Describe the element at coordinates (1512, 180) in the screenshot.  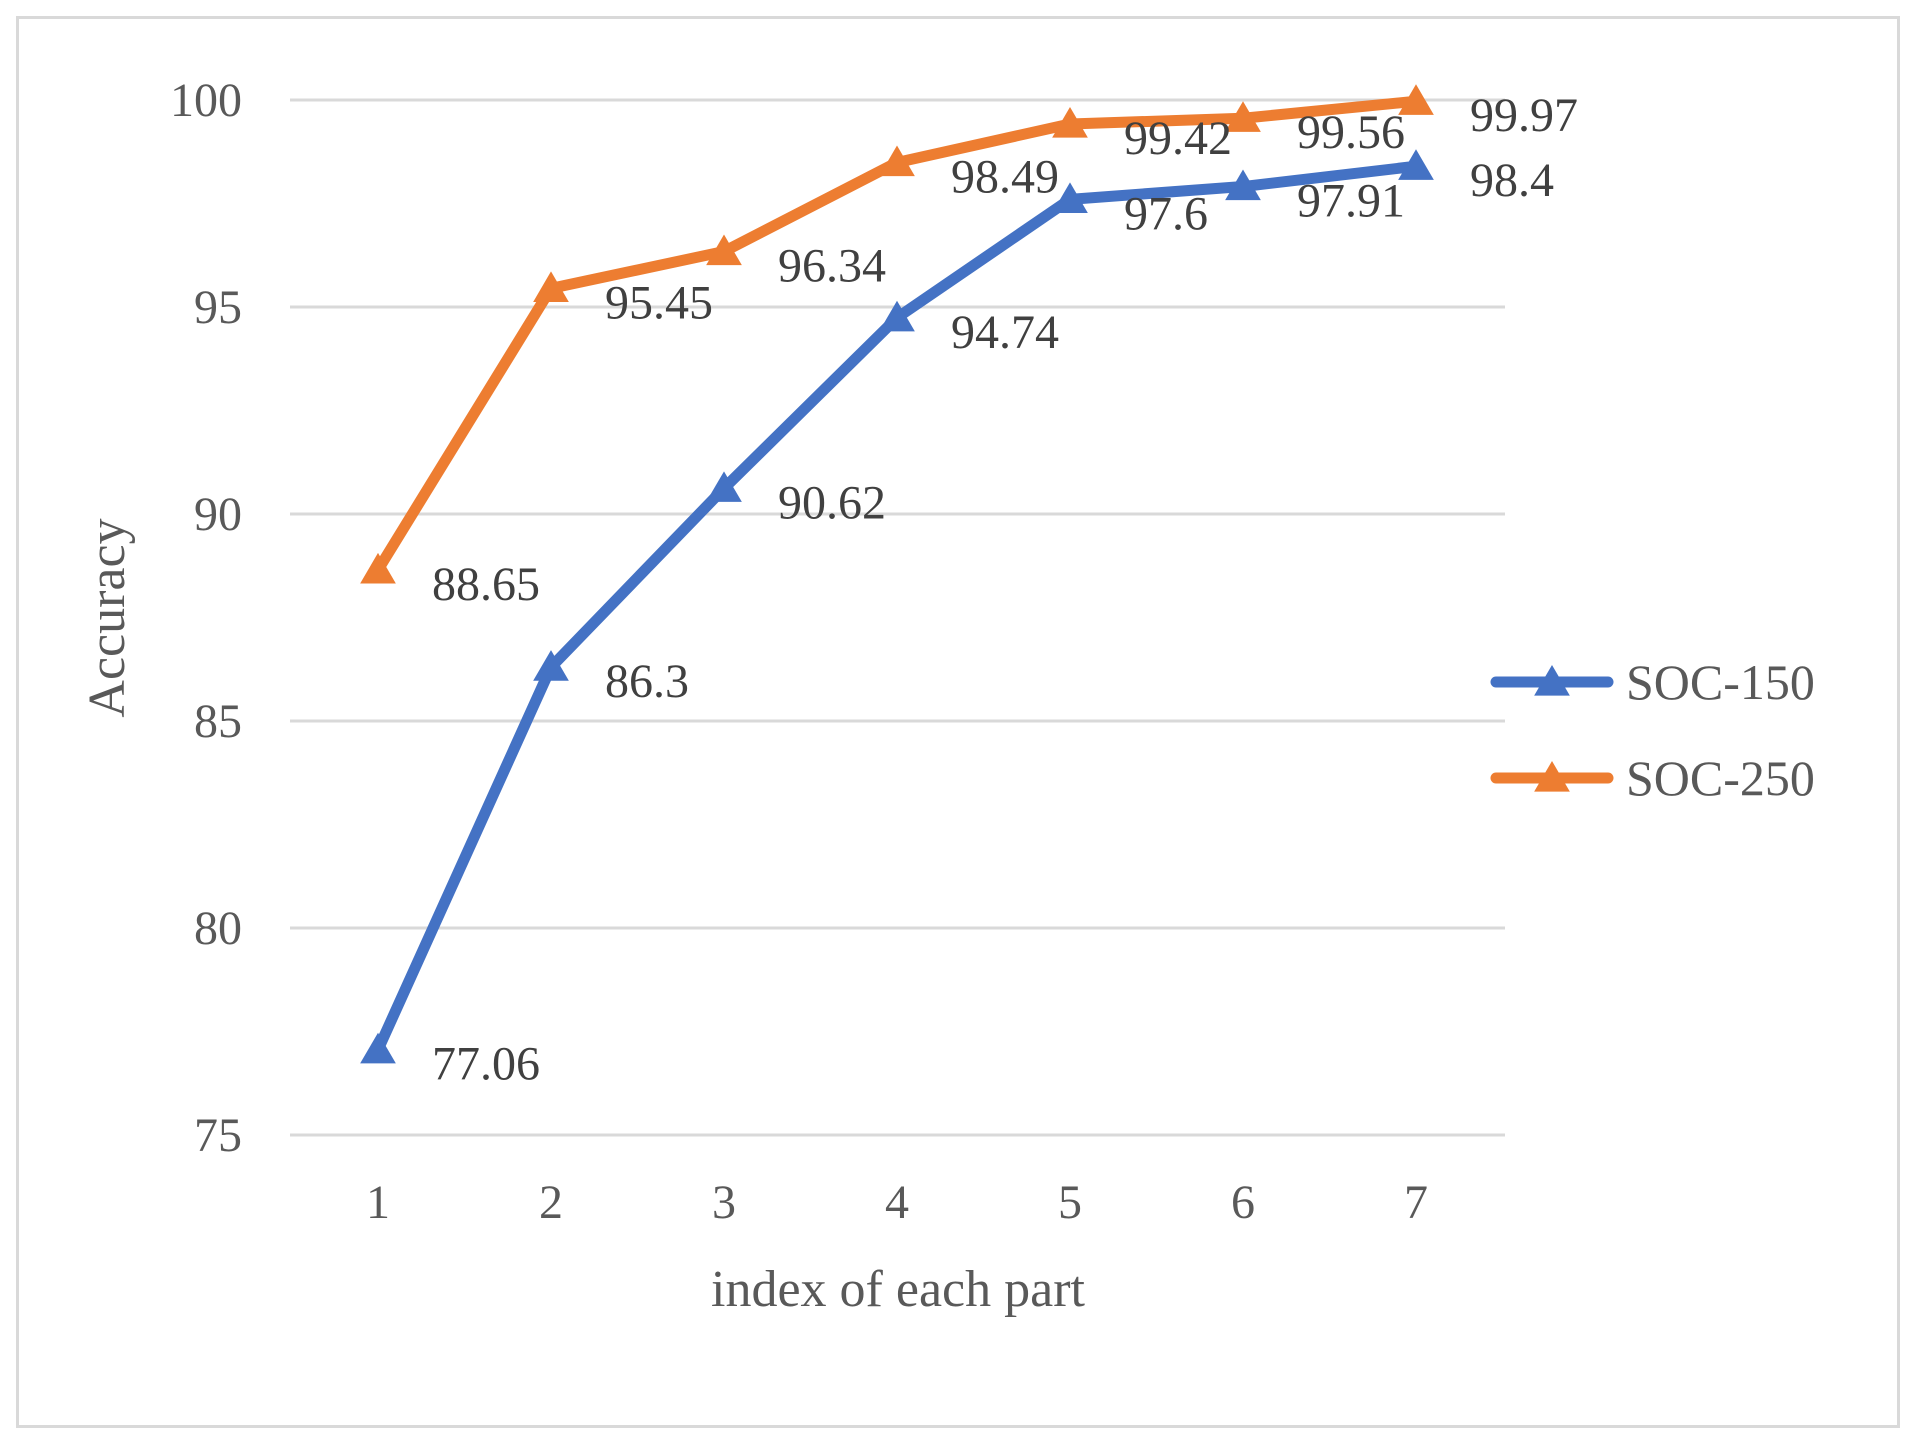
I see `data-label: 98.4` at that location.